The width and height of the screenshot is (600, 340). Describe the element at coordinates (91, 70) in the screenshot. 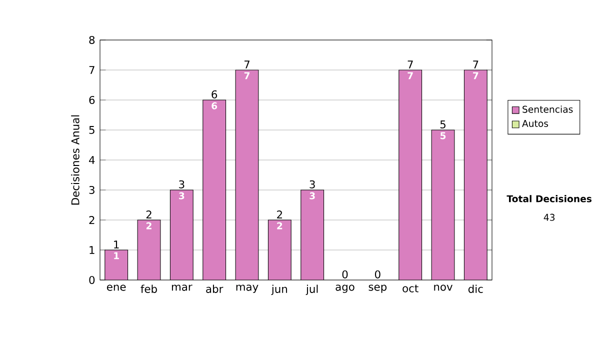

I see `y-tick-label: 7` at that location.